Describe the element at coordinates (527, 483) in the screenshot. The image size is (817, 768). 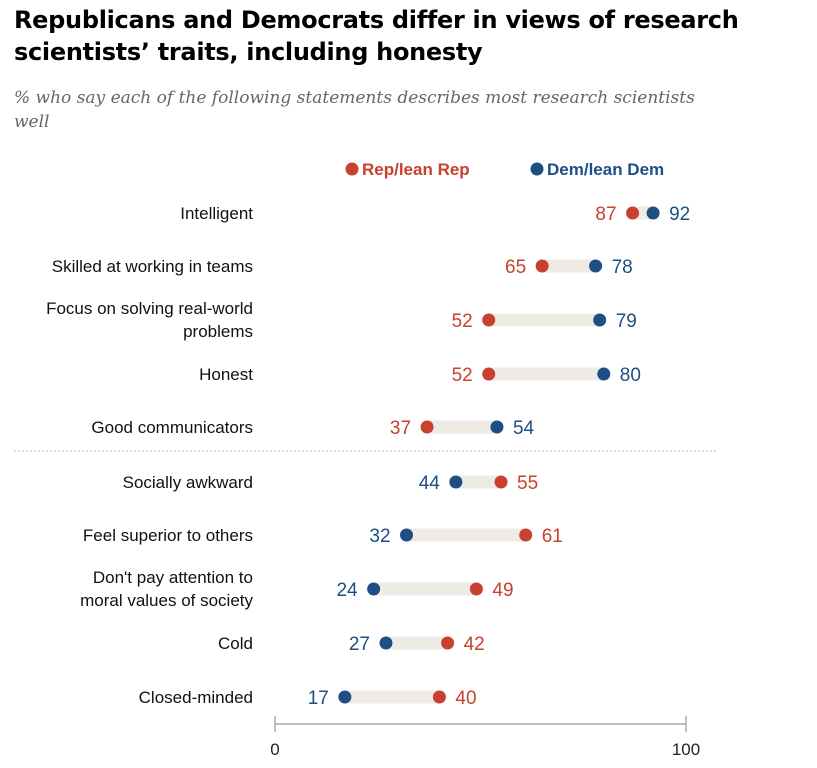
I see `rep-value-label: 55` at that location.